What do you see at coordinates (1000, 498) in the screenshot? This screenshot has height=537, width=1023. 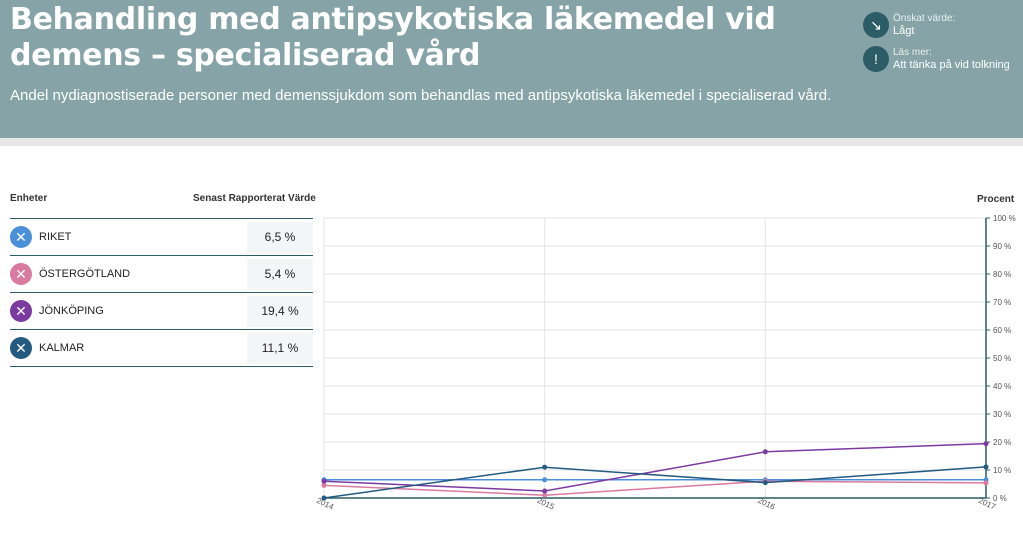 I see `y-tick-label: 0 %` at bounding box center [1000, 498].